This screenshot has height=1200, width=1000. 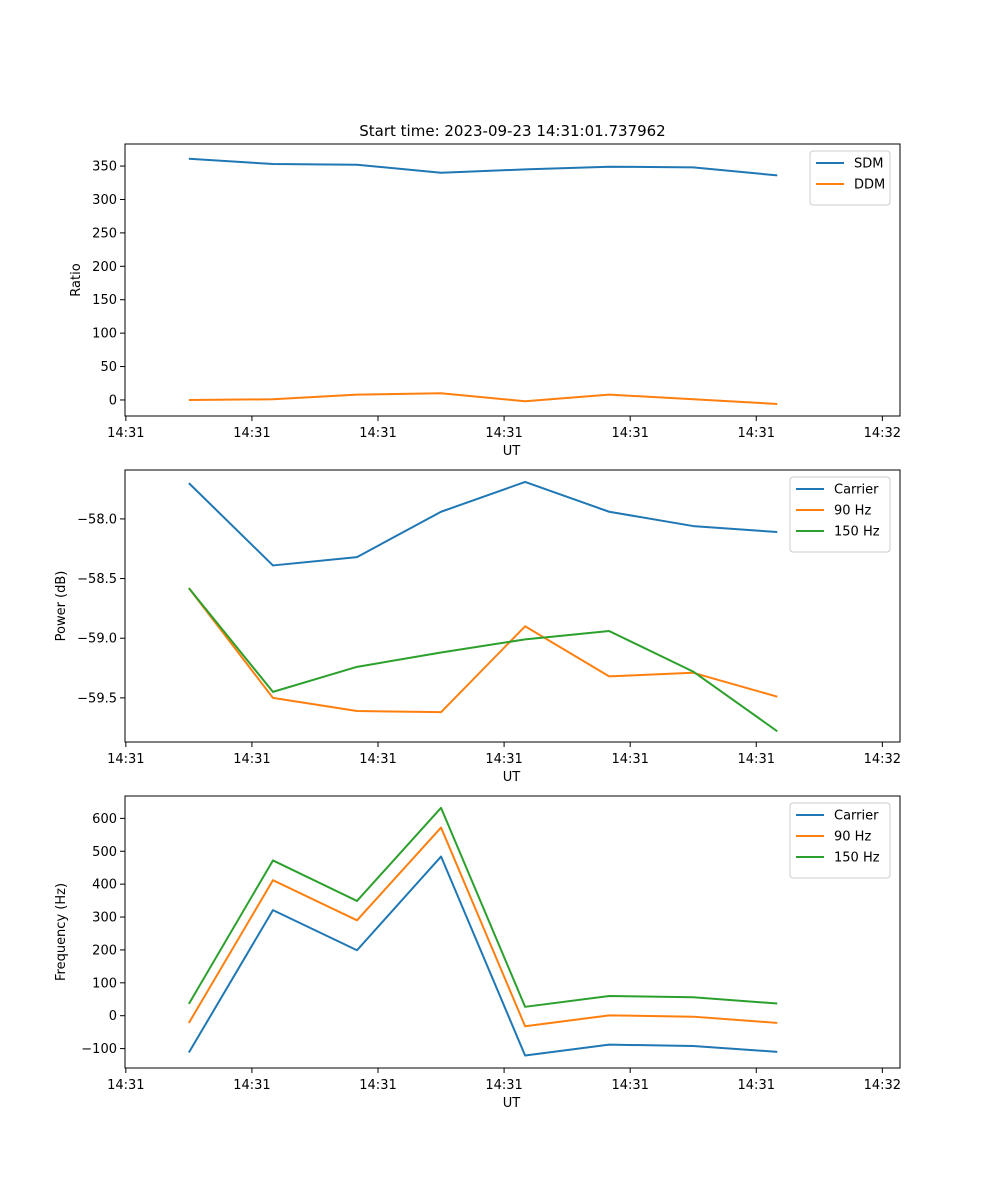 What do you see at coordinates (76, 279) in the screenshot?
I see `ratio-y-axis-label: Ratio` at bounding box center [76, 279].